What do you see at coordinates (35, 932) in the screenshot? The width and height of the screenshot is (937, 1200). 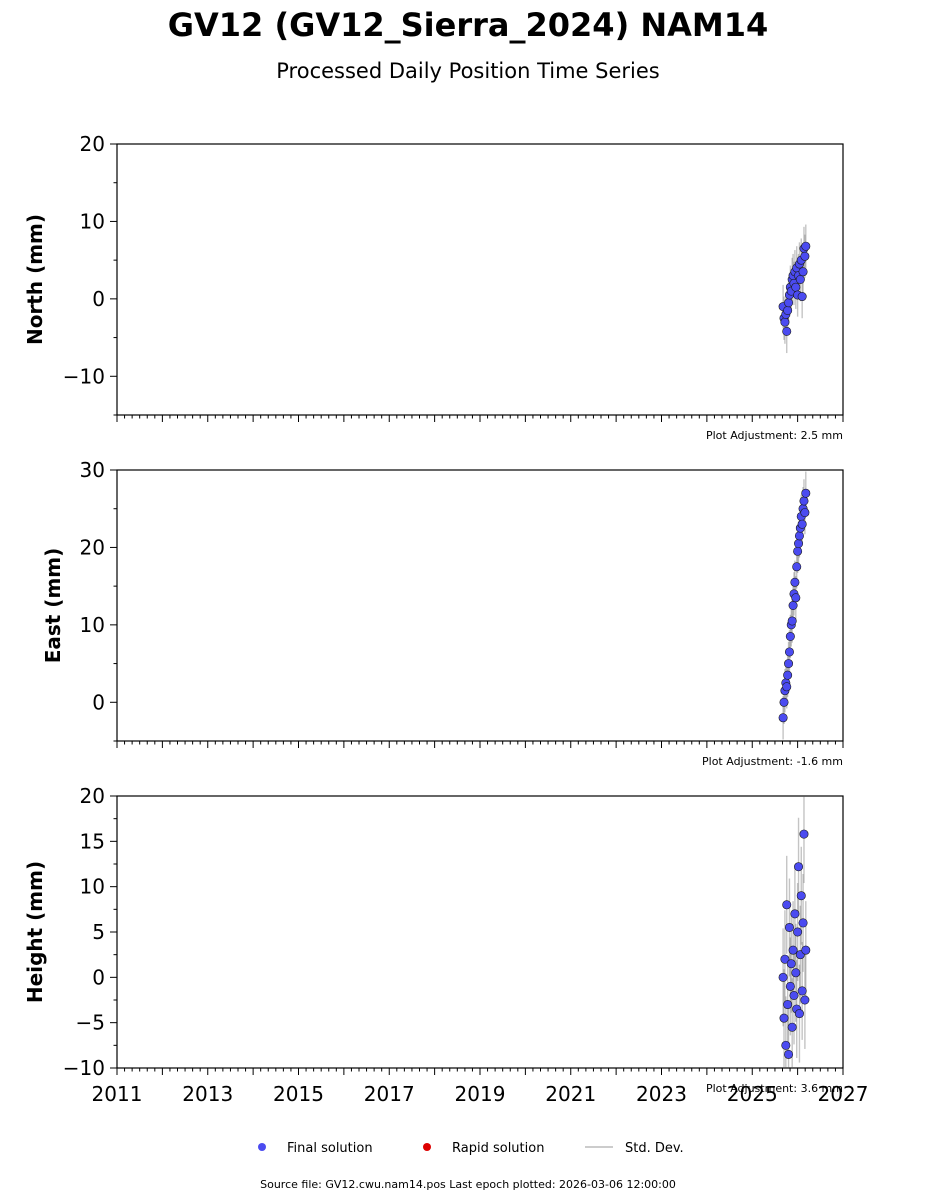 I see `y-axis-label: Height (mm)` at bounding box center [35, 932].